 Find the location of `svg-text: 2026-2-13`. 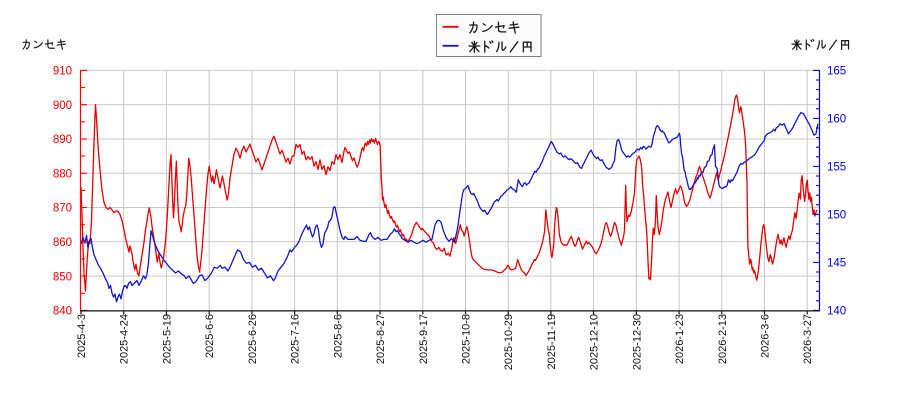

svg-text: 2026-2-13 is located at coordinates (723, 339).